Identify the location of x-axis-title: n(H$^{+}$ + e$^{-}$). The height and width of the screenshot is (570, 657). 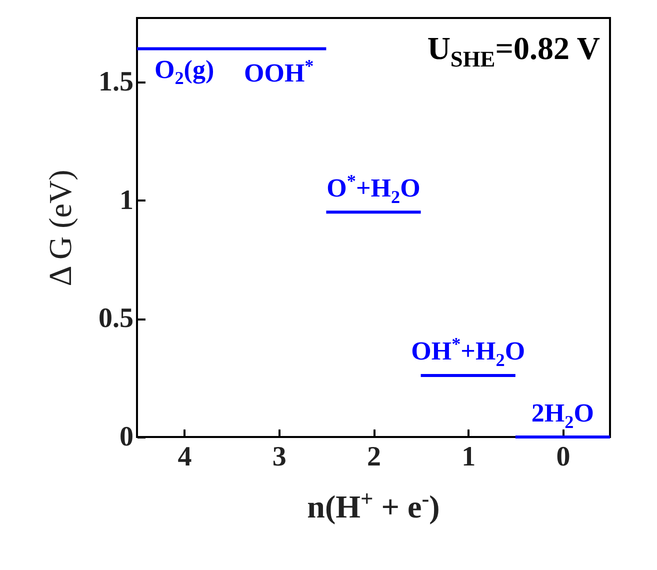
(373, 505).